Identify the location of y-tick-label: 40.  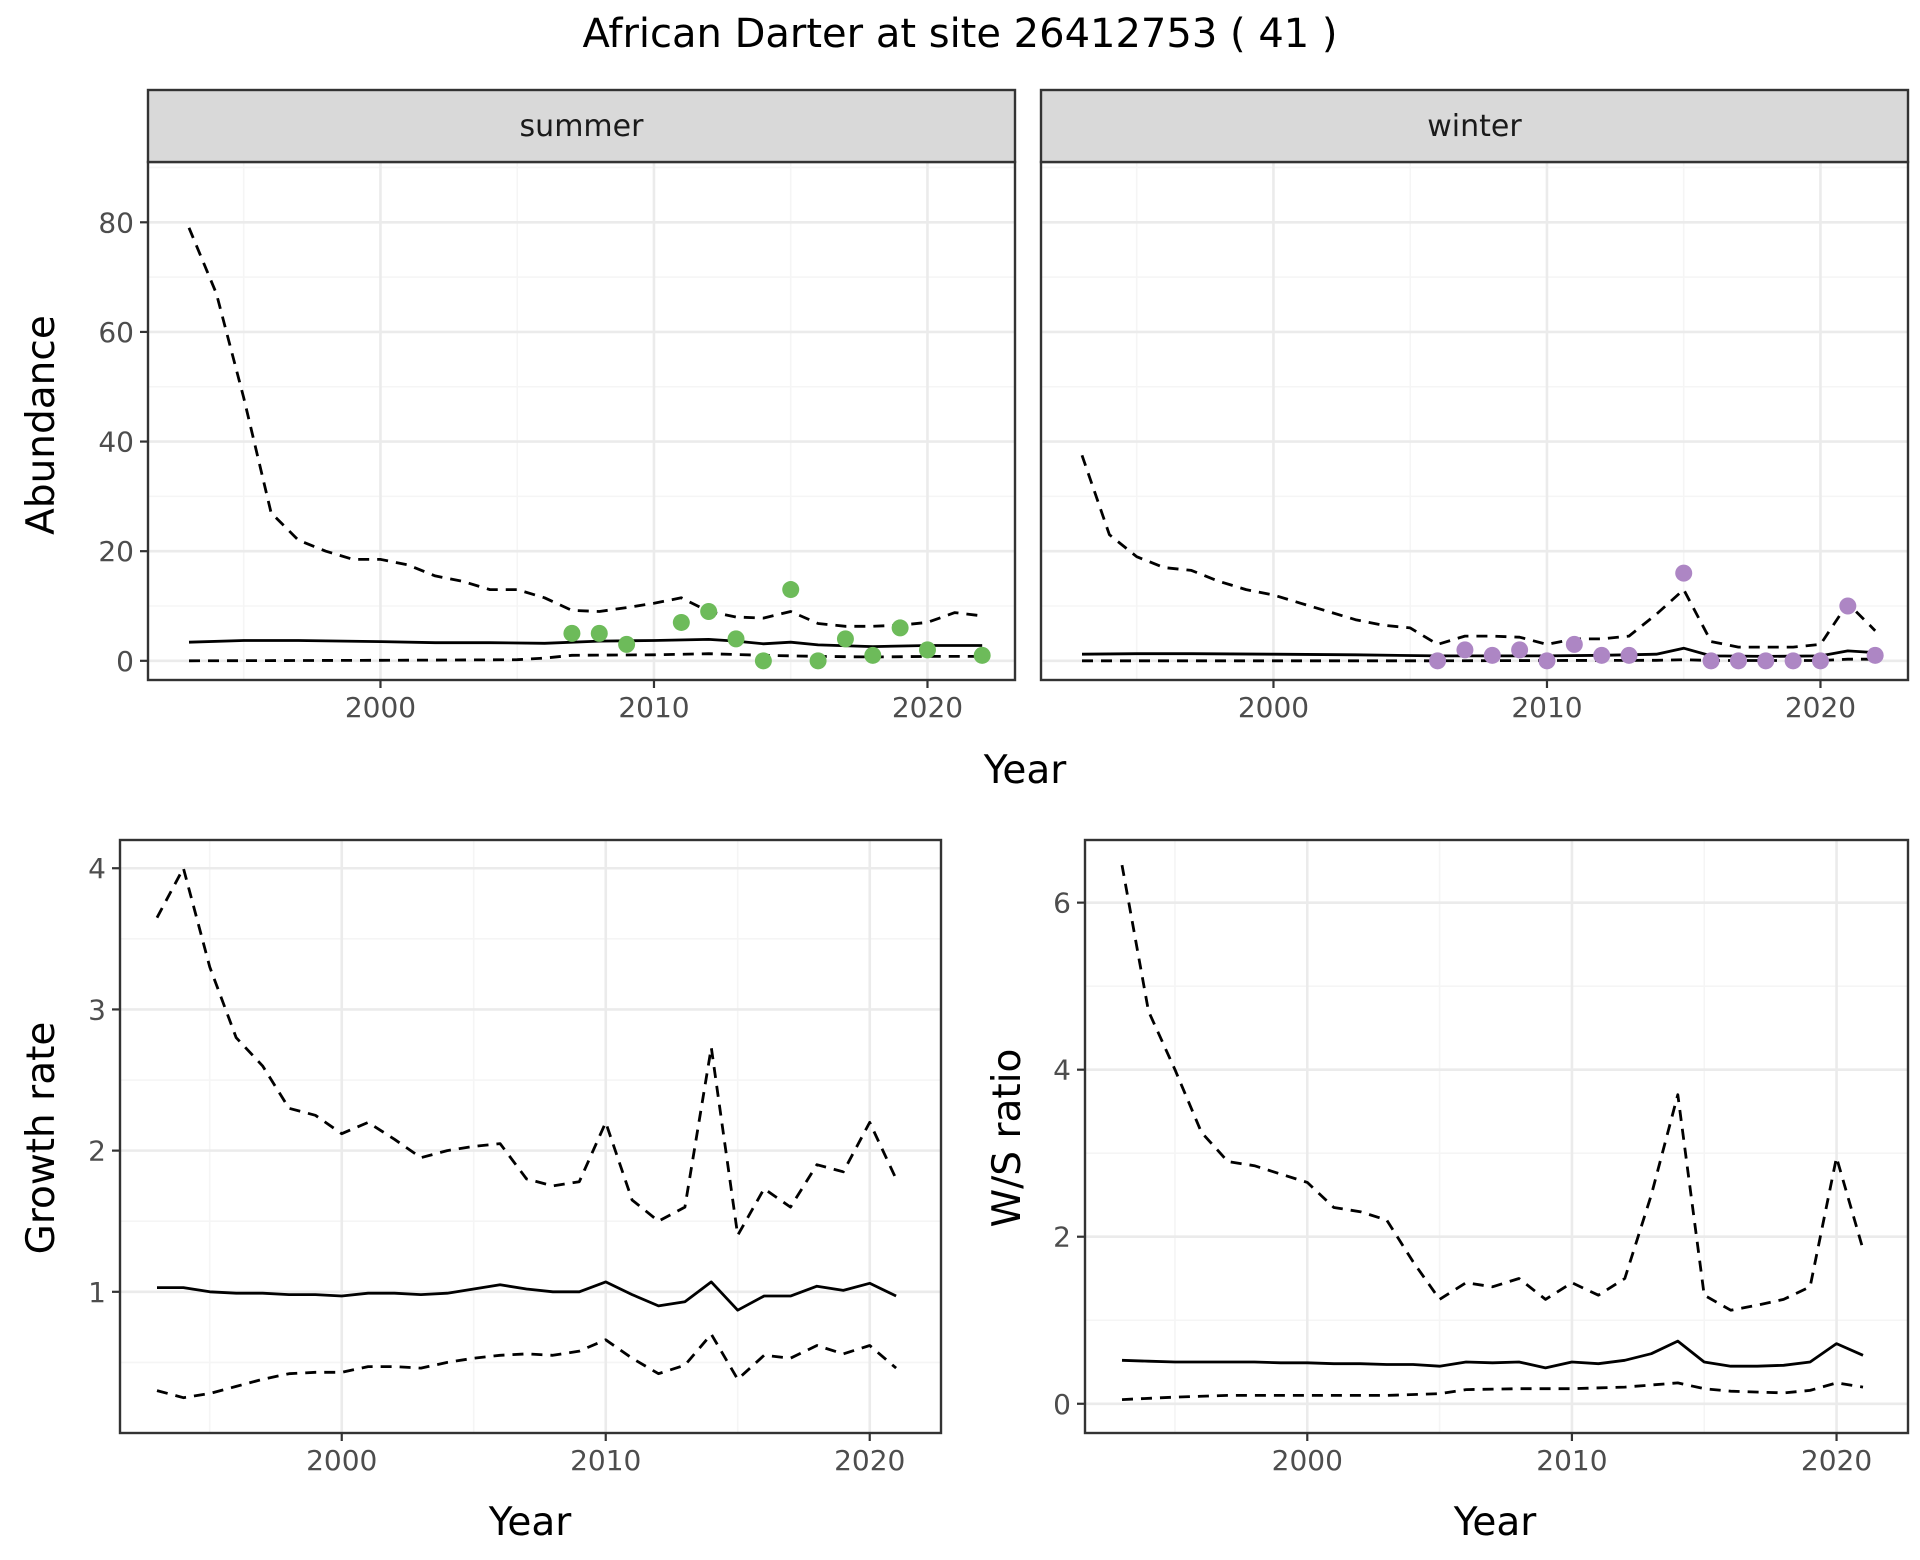
(116, 442).